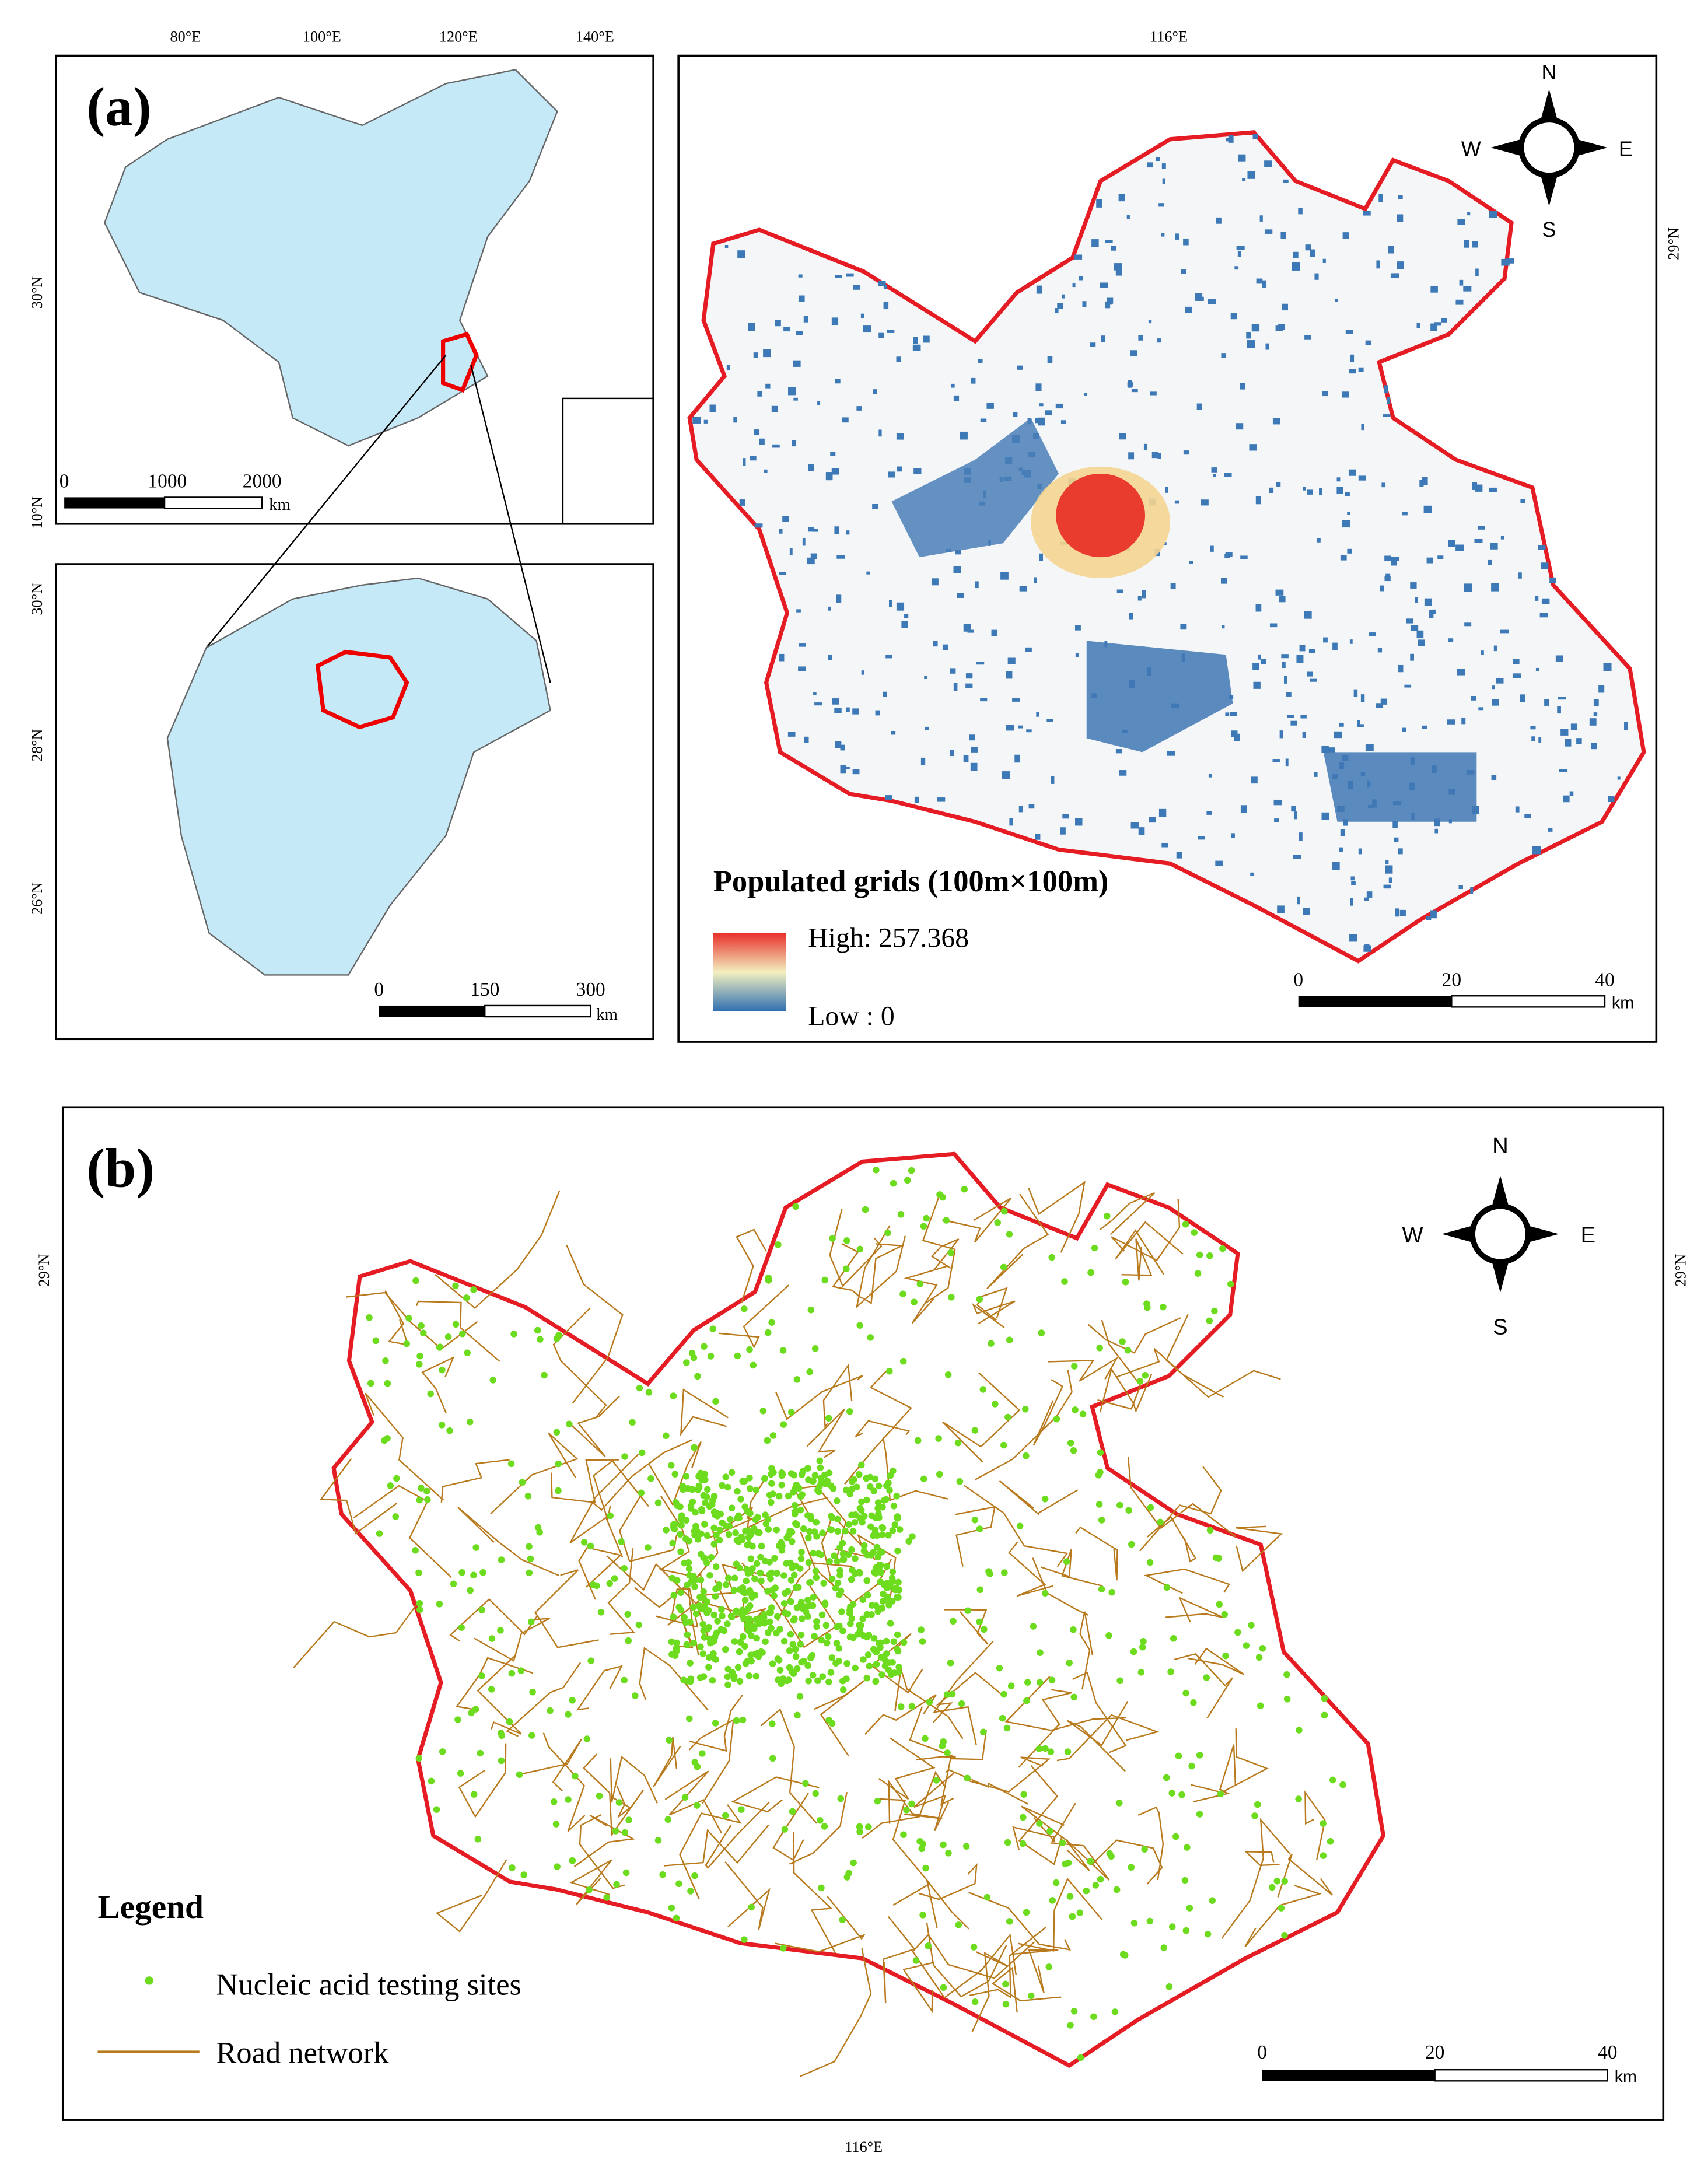 The height and width of the screenshot is (2184, 1708). Describe the element at coordinates (1626, 148) in the screenshot. I see `compass-e: E` at that location.